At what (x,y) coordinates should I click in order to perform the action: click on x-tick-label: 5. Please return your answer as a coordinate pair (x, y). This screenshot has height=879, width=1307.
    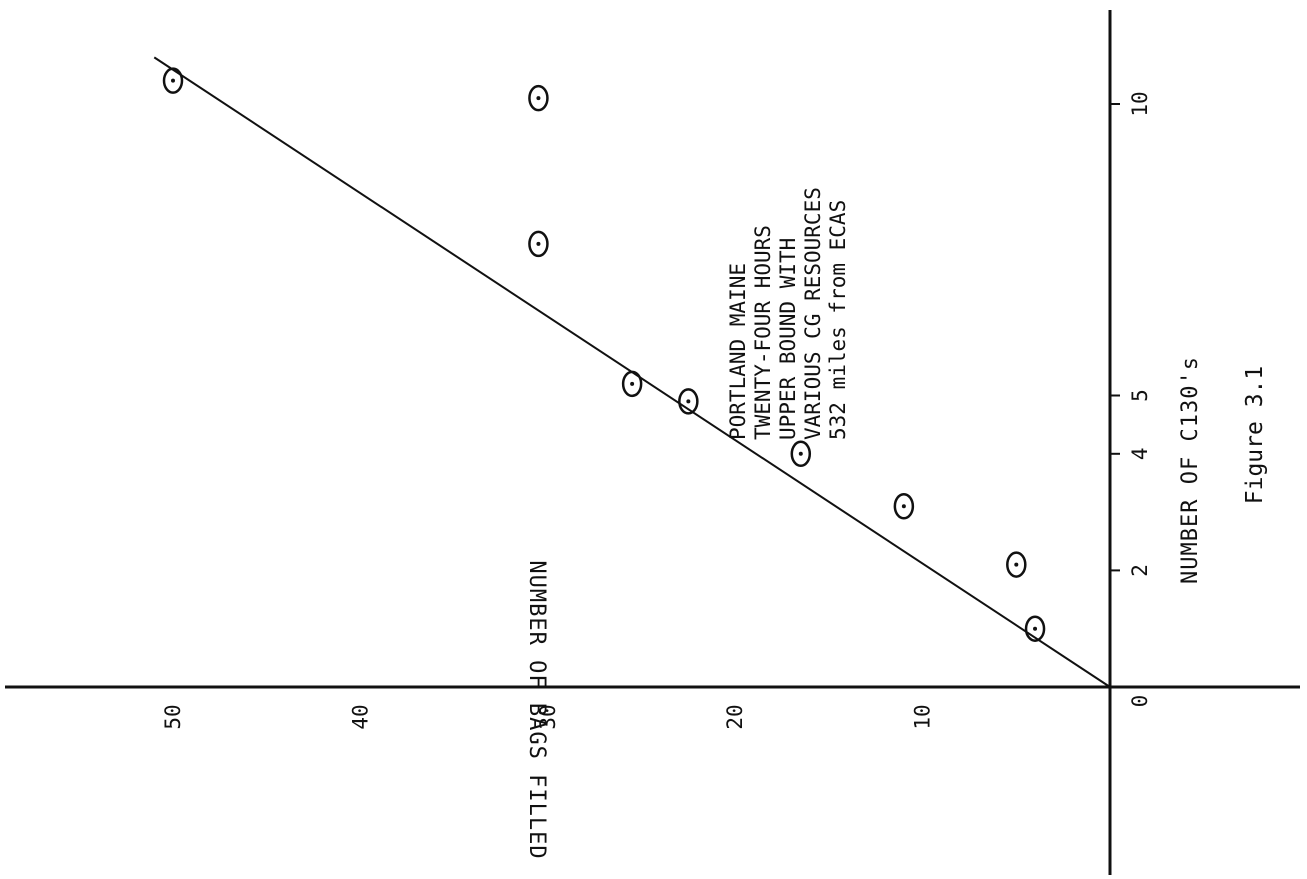
    Looking at the image, I should click on (1140, 395).